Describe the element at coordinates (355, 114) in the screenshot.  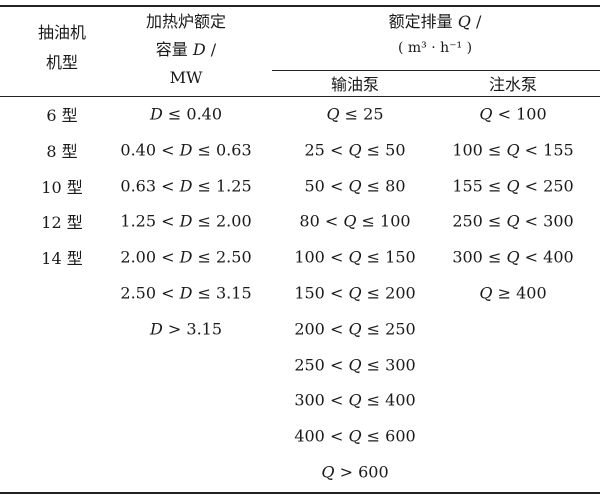
I see `table-cell-oil-pump: Q ≤ 25` at that location.